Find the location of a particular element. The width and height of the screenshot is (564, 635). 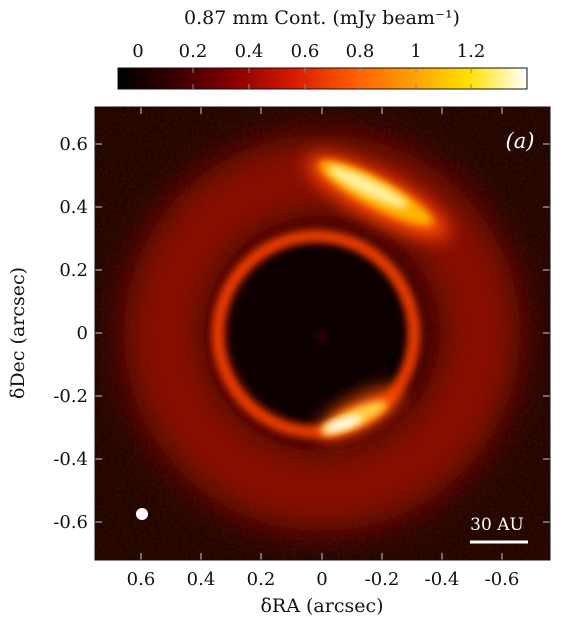

colorbar-tick-label: 1.2 is located at coordinates (471, 51).